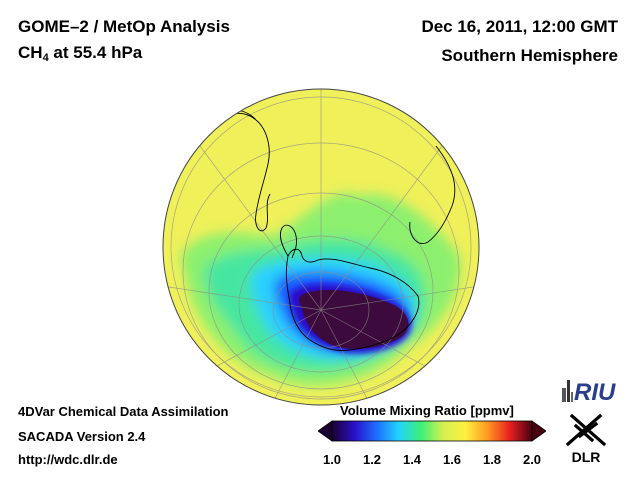  I want to click on colorbar, so click(432, 431).